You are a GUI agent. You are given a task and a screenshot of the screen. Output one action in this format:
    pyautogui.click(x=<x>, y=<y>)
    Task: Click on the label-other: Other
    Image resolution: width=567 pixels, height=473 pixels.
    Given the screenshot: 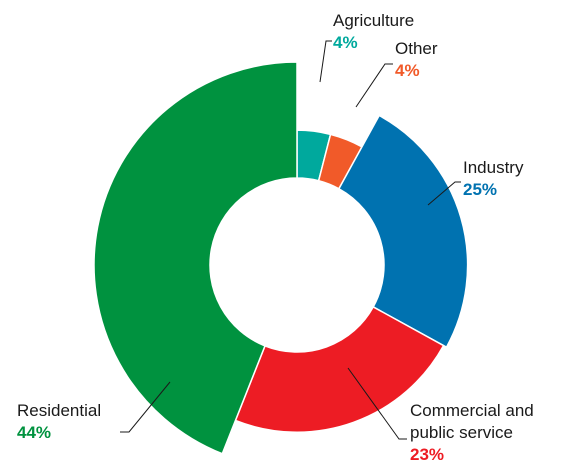 What is the action you would take?
    pyautogui.click(x=416, y=48)
    